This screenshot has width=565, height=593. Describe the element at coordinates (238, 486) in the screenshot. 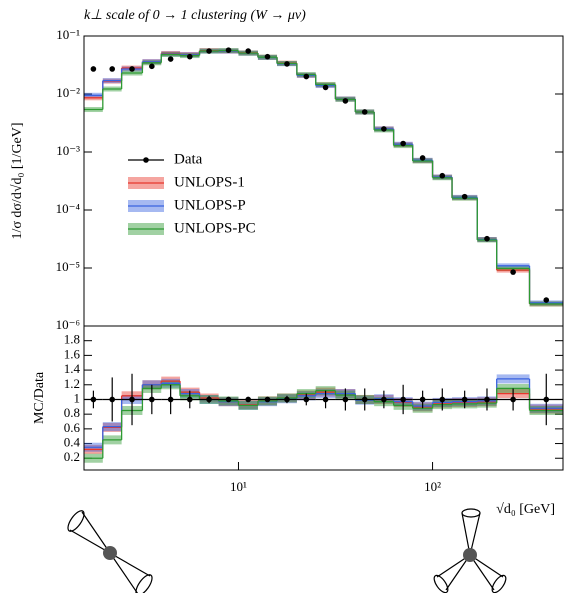

I see `x-tick-label: 10¹` at that location.